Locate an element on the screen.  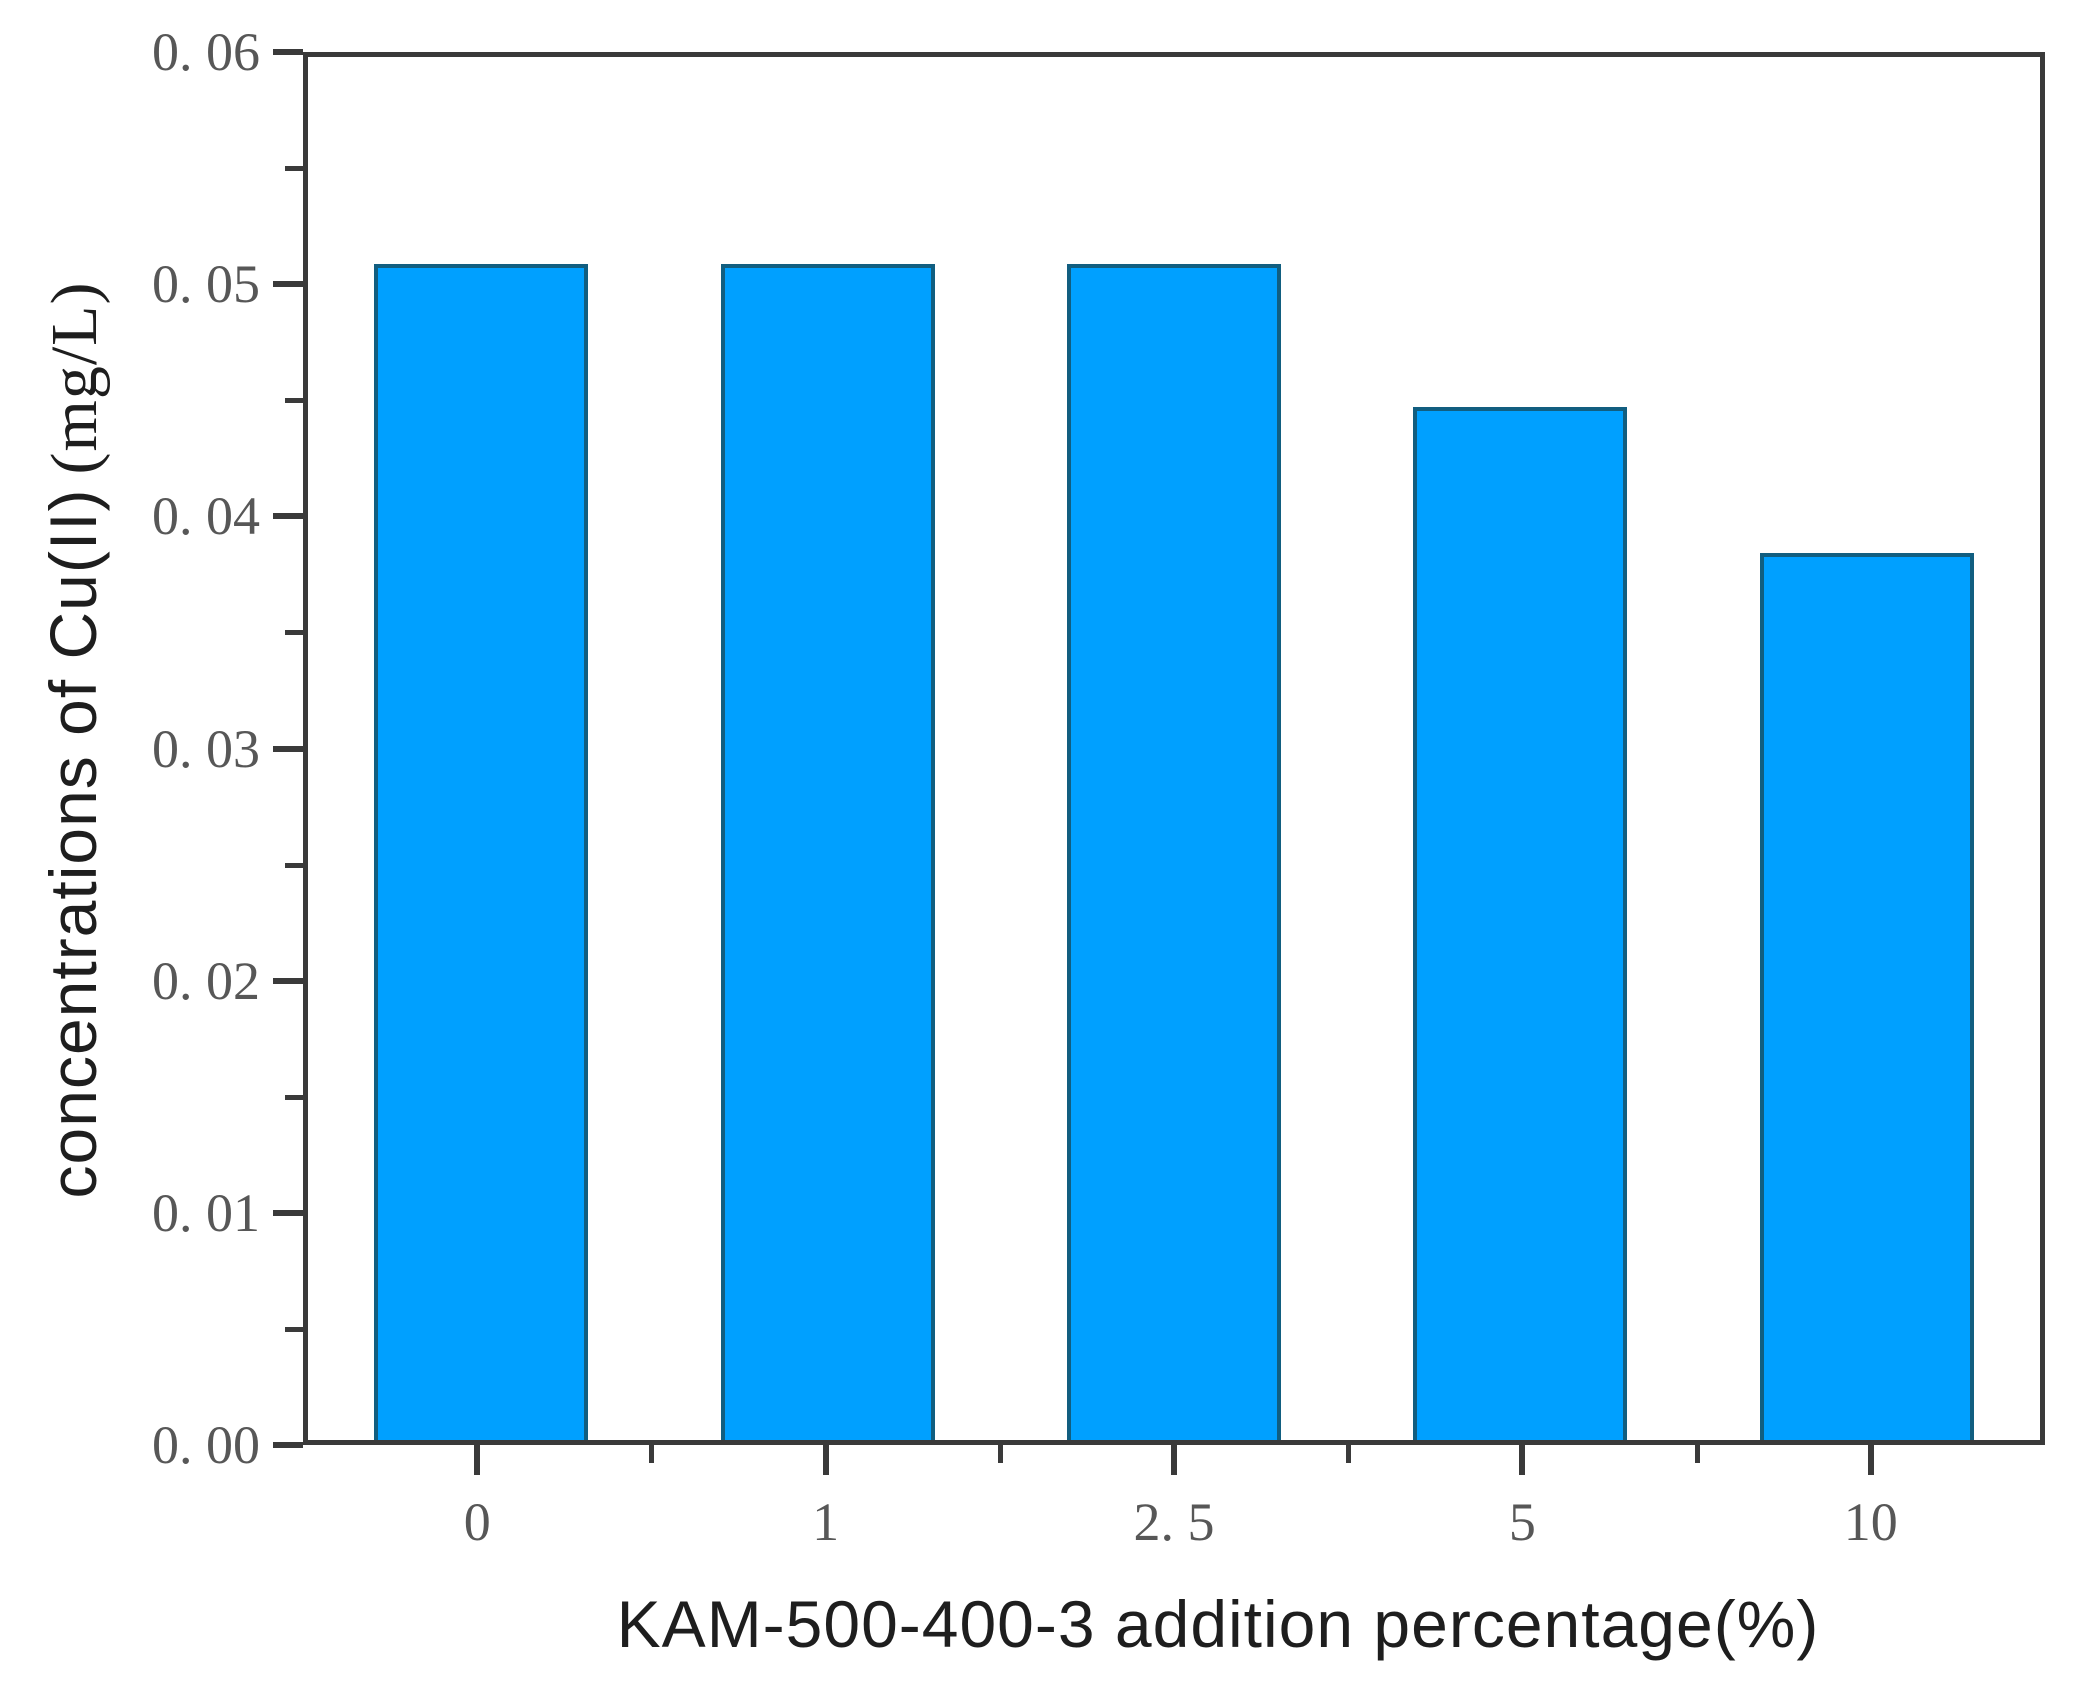
y-tick-label: 0. 05 is located at coordinates (206, 284).